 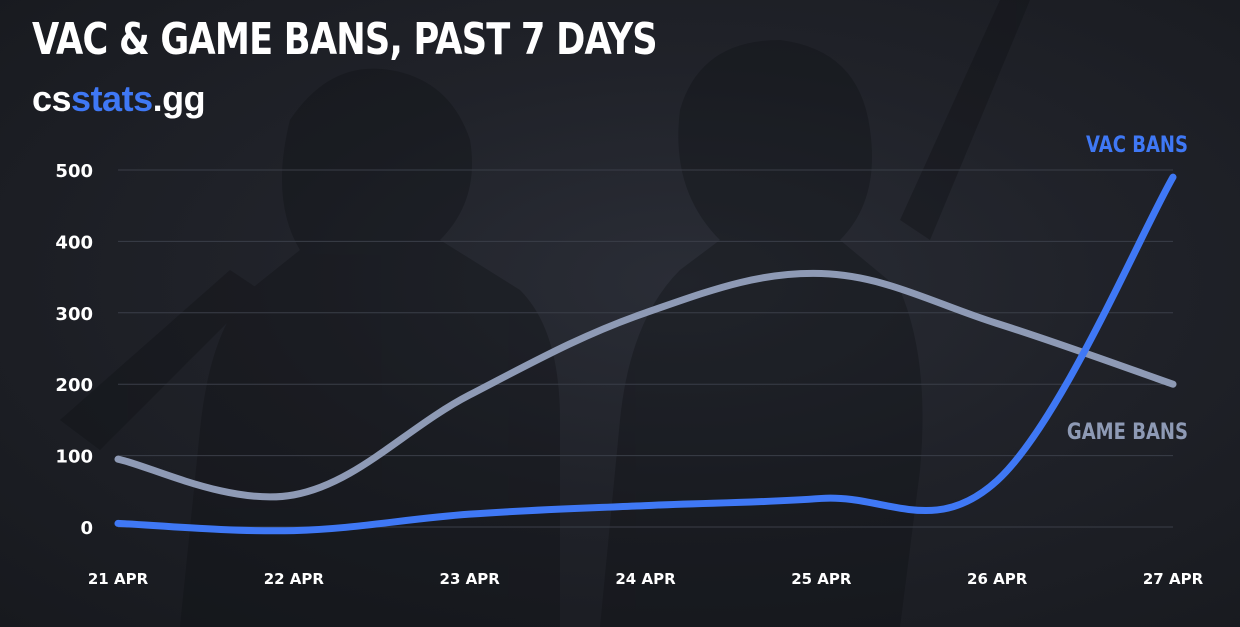 What do you see at coordinates (821, 579) in the screenshot?
I see `x-tick-label: 25 APR` at bounding box center [821, 579].